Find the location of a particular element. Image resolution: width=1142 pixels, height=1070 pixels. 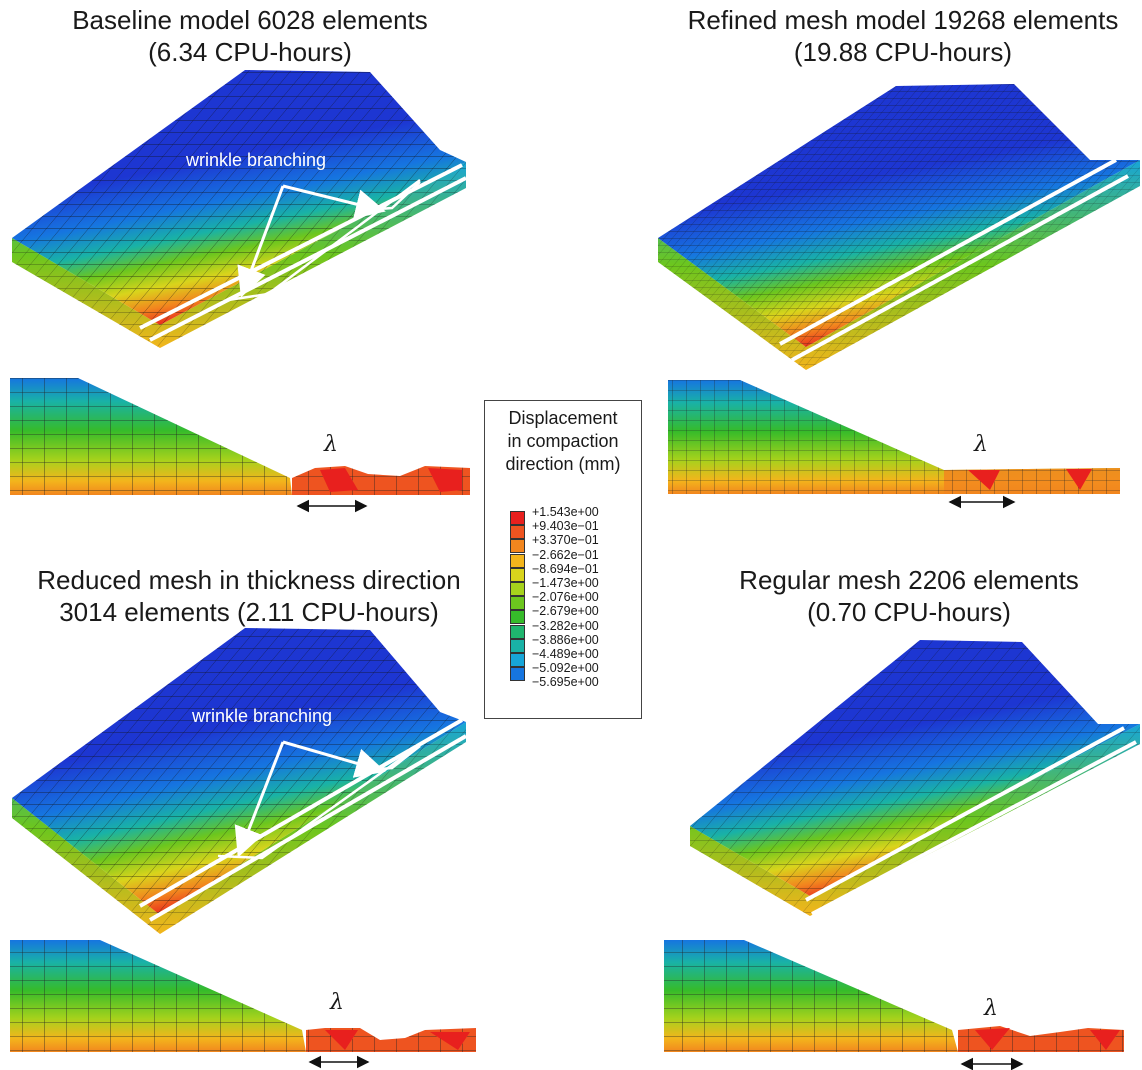

legend-title-line: in compaction is located at coordinates (563, 441).